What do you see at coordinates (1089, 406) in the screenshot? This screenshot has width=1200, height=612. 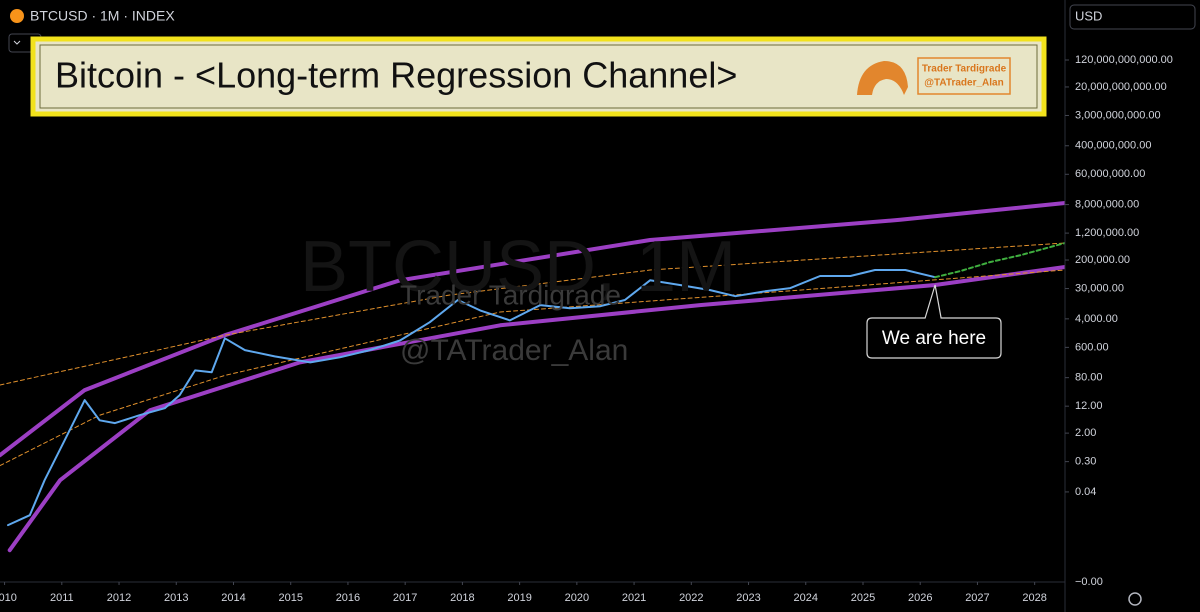 I see `y-tick-label: 12.00` at bounding box center [1089, 406].